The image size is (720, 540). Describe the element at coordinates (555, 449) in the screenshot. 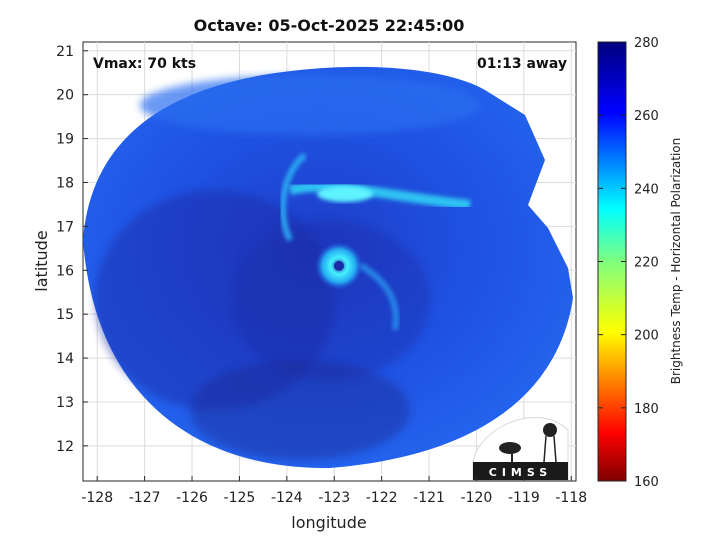

I see `tower-leg-right` at that location.